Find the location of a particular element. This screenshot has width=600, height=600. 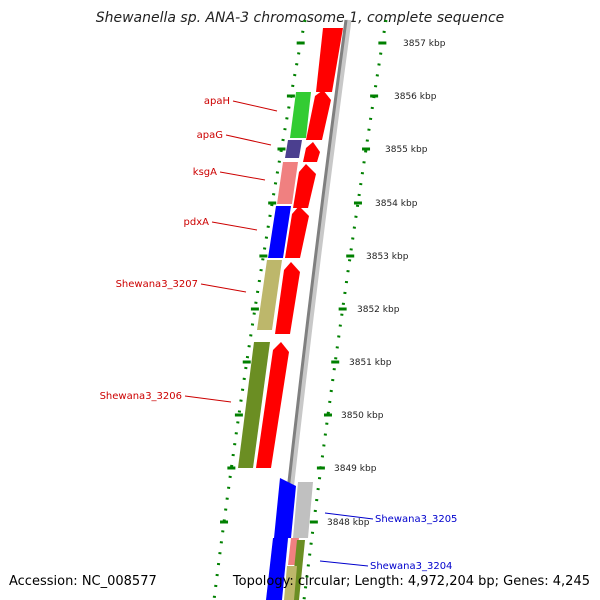

gene-label-apaH: apaH is located at coordinates (217, 101).